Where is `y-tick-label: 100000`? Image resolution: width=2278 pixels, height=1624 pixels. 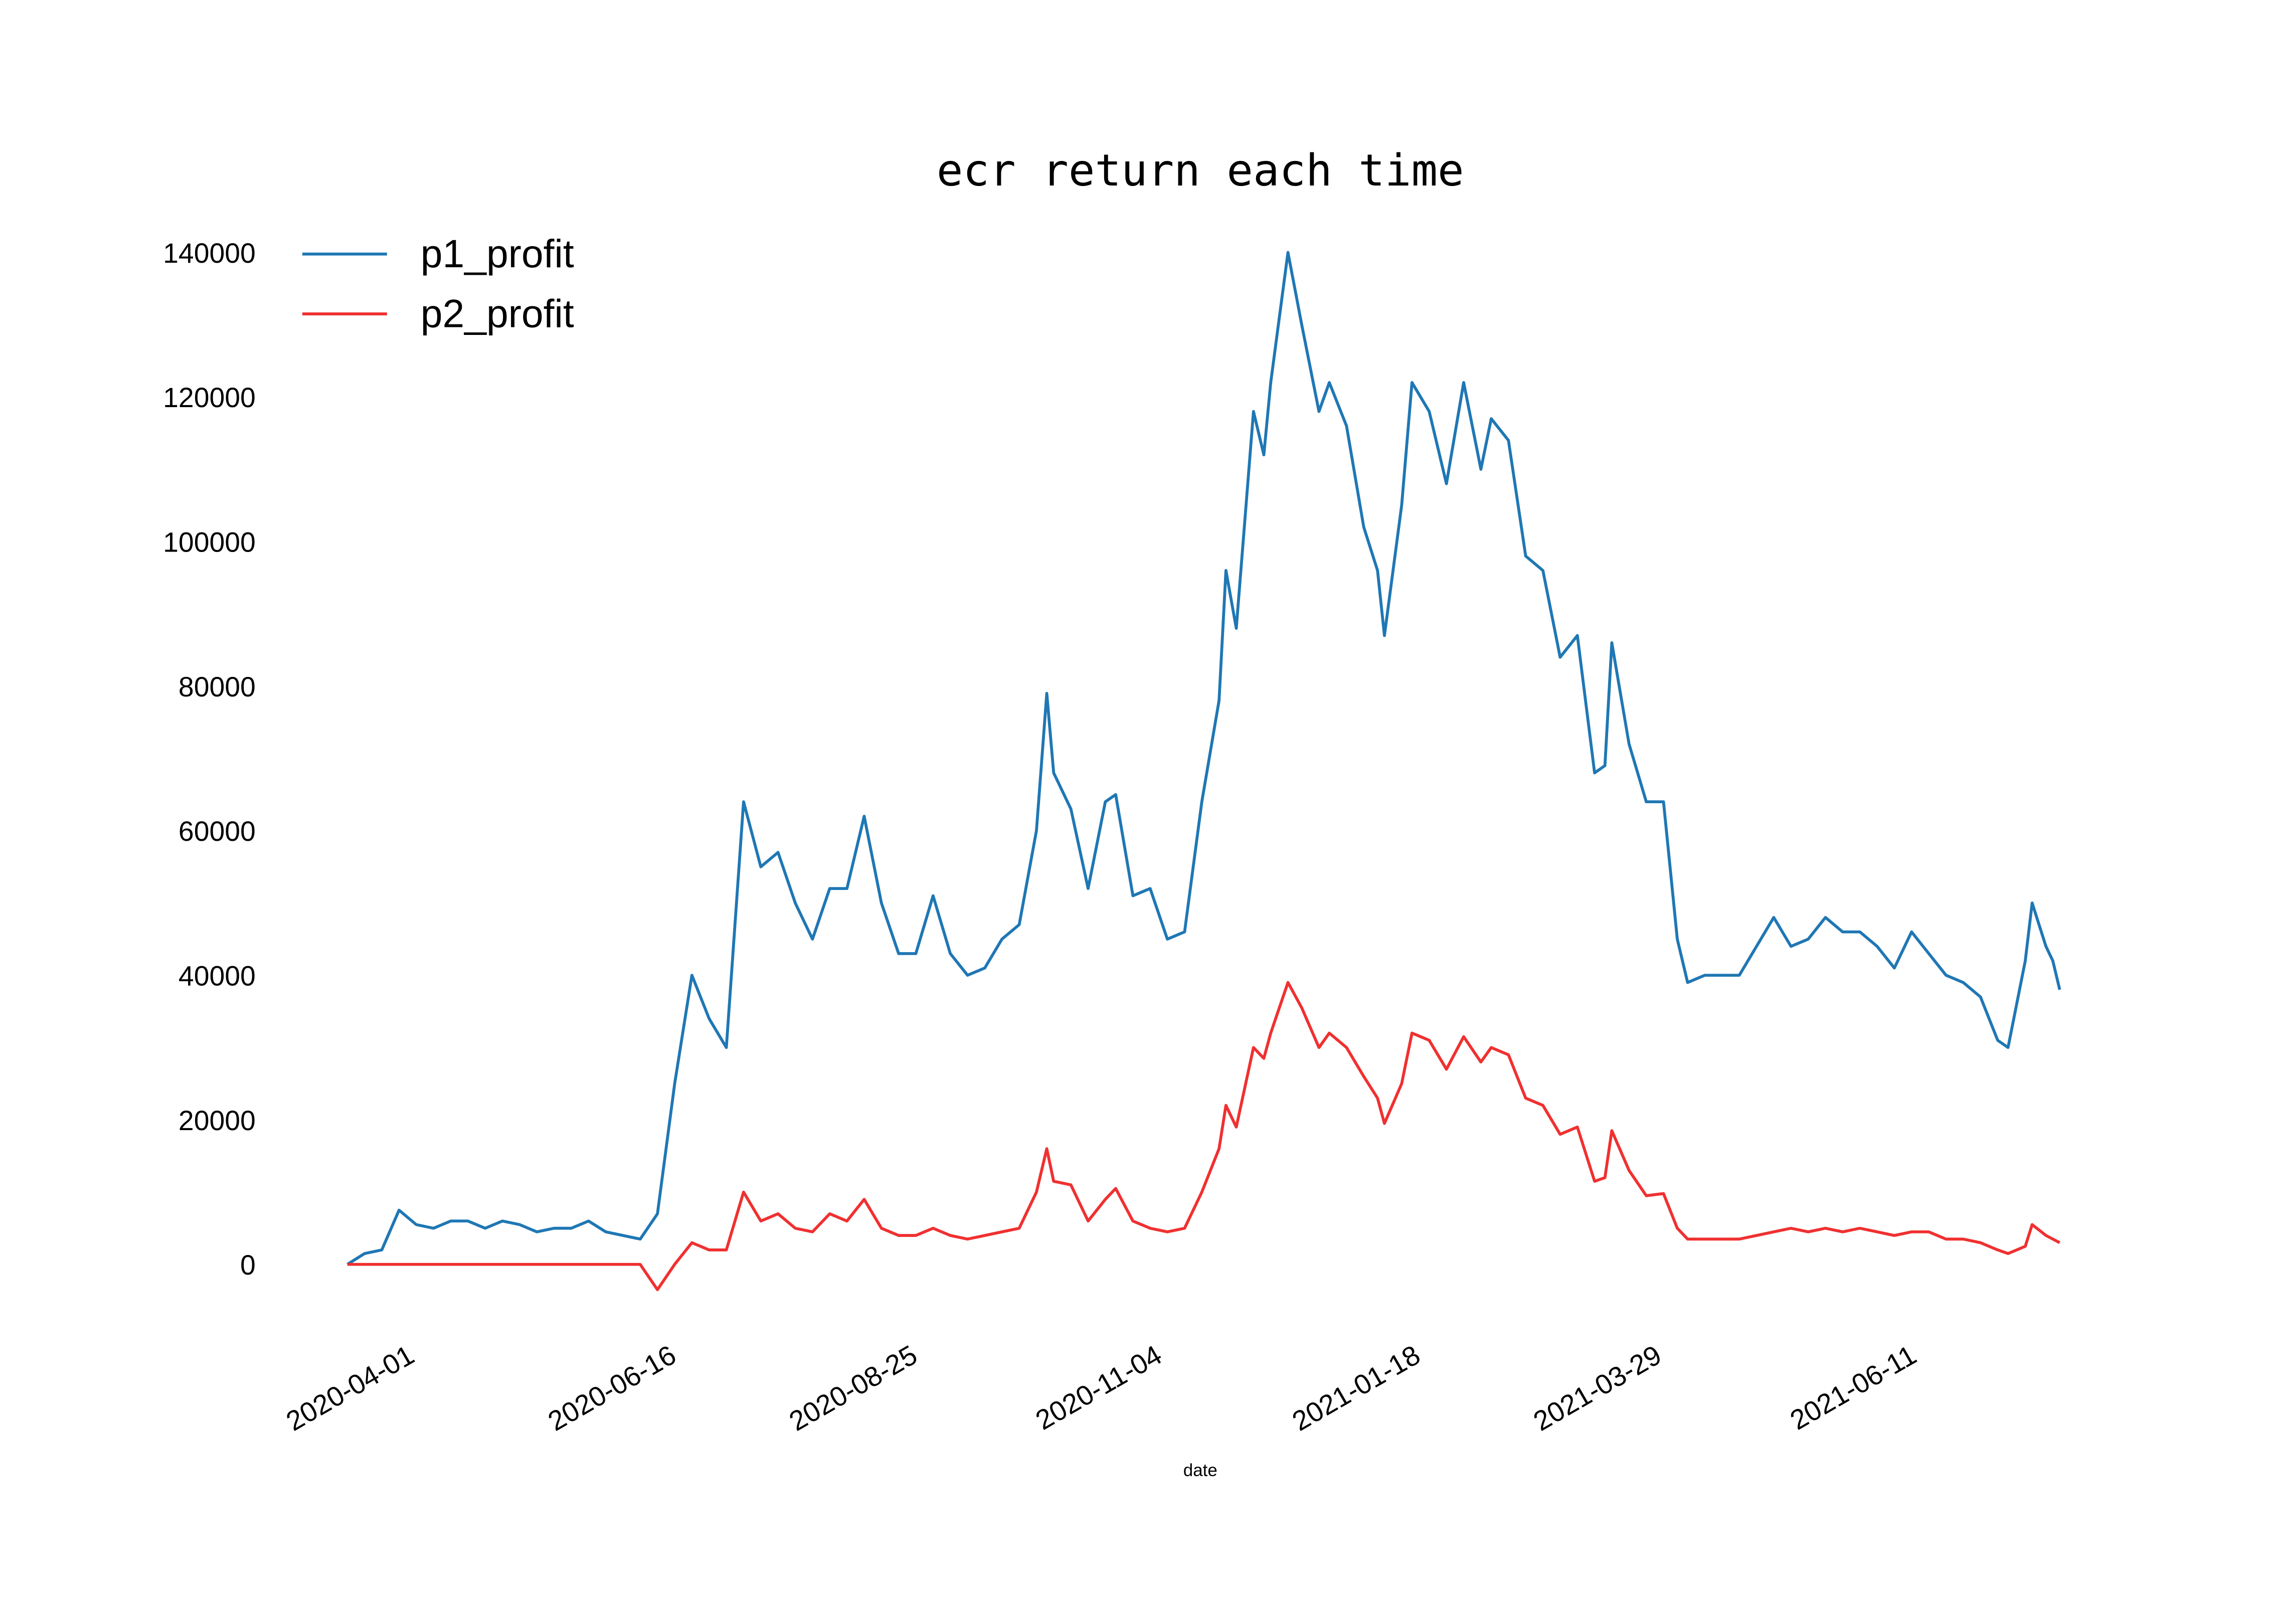
y-tick-label: 100000 is located at coordinates (209, 542).